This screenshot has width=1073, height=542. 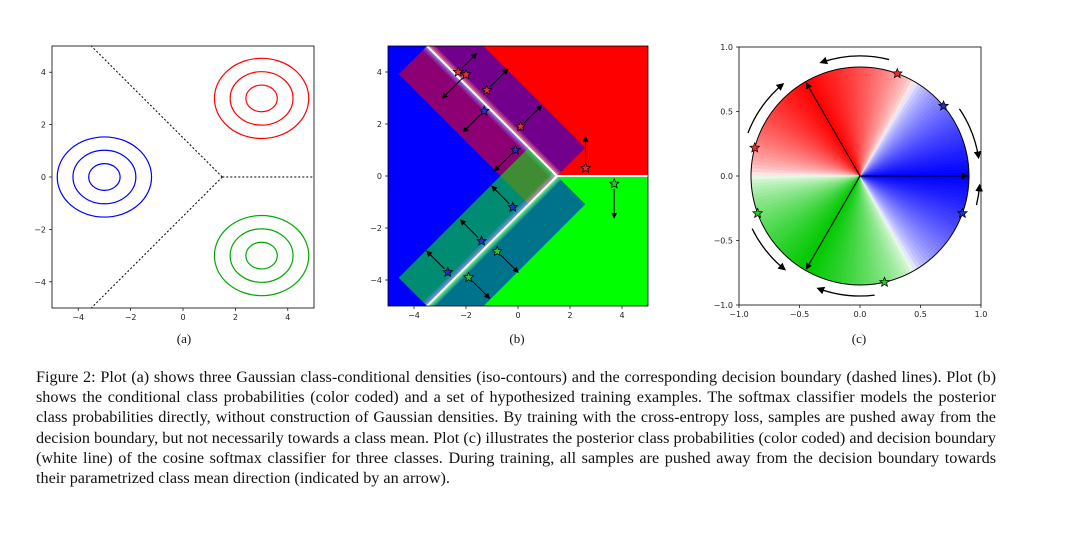 I want to click on y-tick-label: −0.5, so click(x=723, y=241).